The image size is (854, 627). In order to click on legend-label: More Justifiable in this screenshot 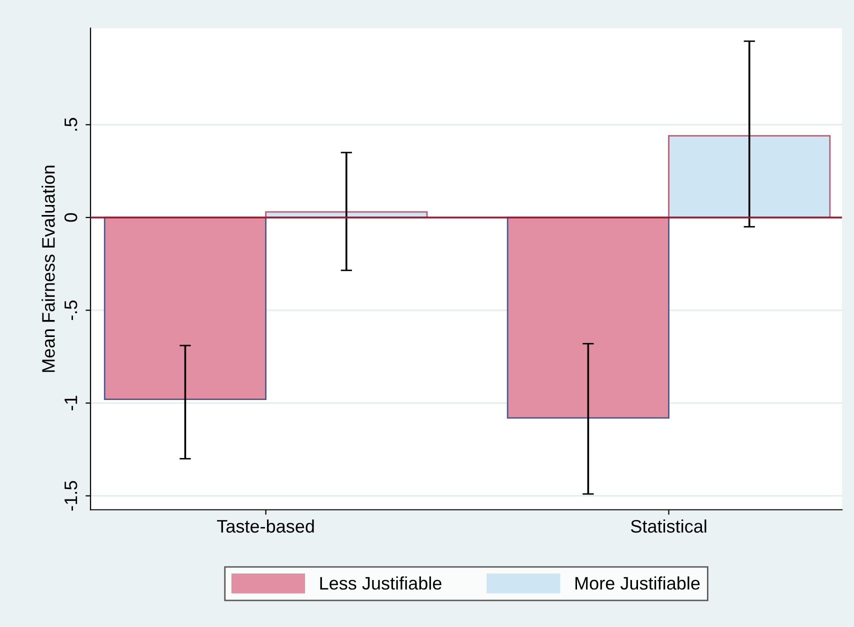, I will do `click(638, 583)`.